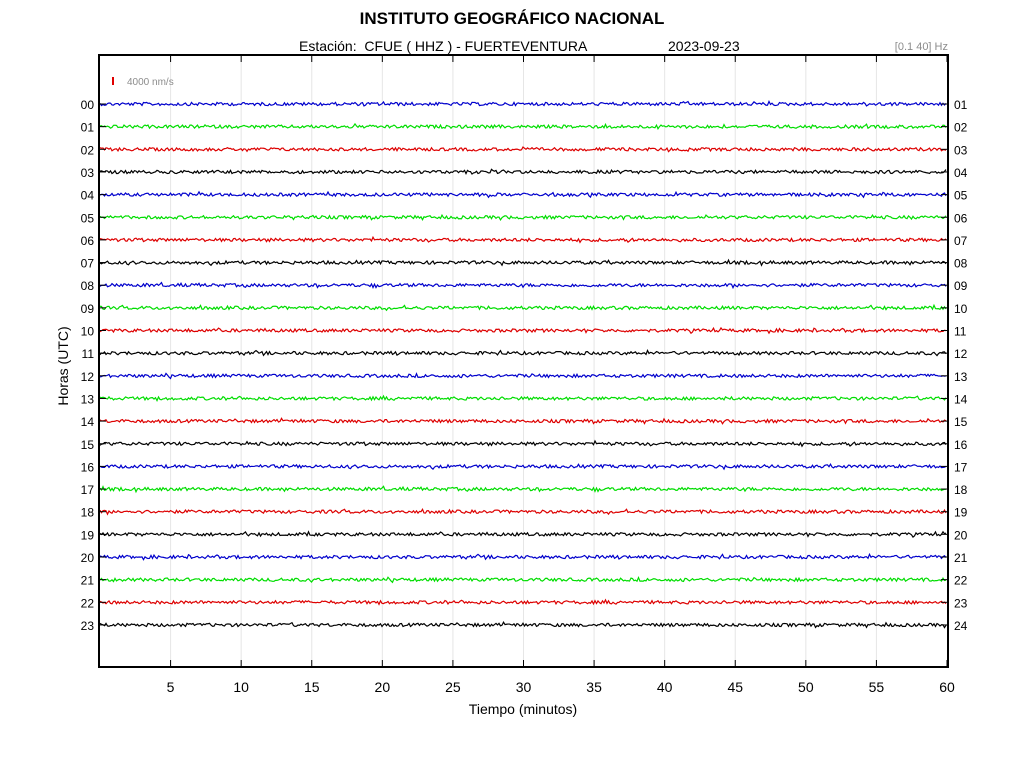  Describe the element at coordinates (594, 687) in the screenshot. I see `x-tick-label-35: 35` at that location.